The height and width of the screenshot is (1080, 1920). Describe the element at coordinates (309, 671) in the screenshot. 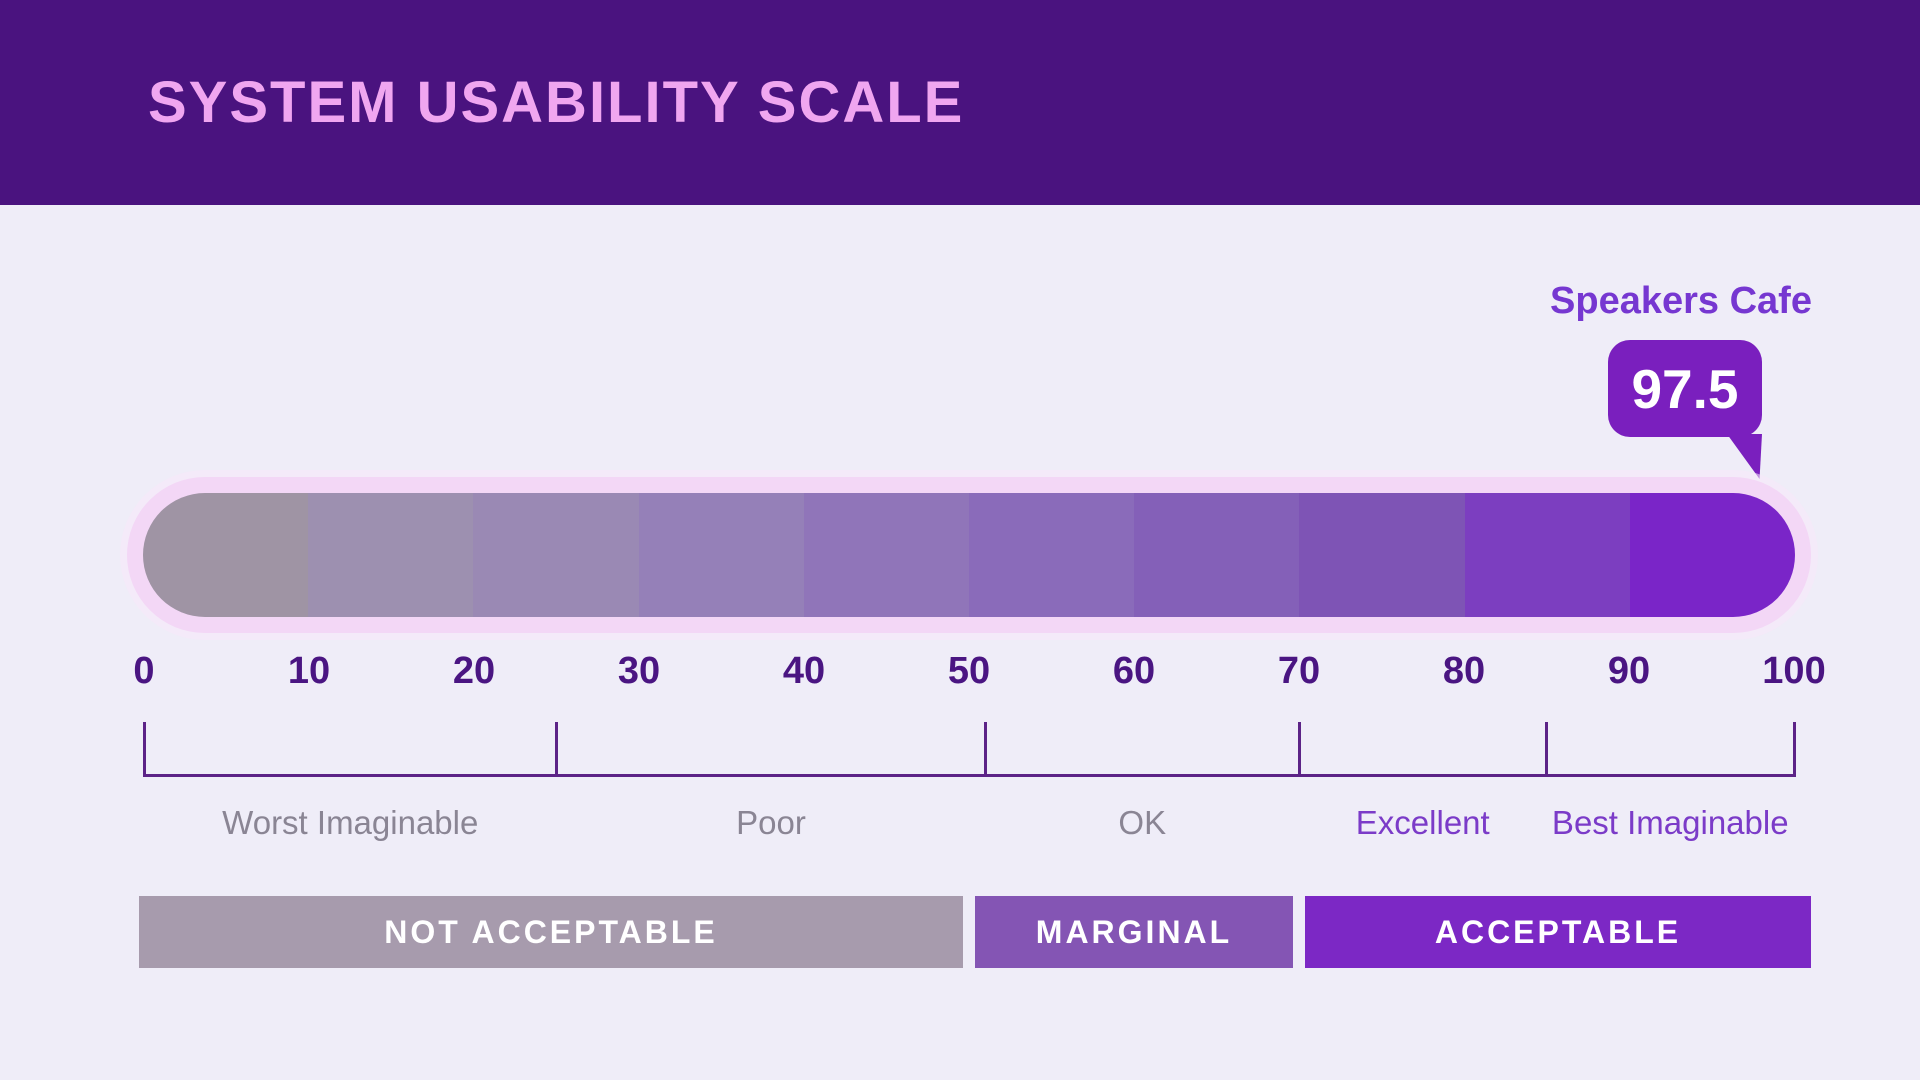

I see `axis-tick-label-10: 10` at that location.